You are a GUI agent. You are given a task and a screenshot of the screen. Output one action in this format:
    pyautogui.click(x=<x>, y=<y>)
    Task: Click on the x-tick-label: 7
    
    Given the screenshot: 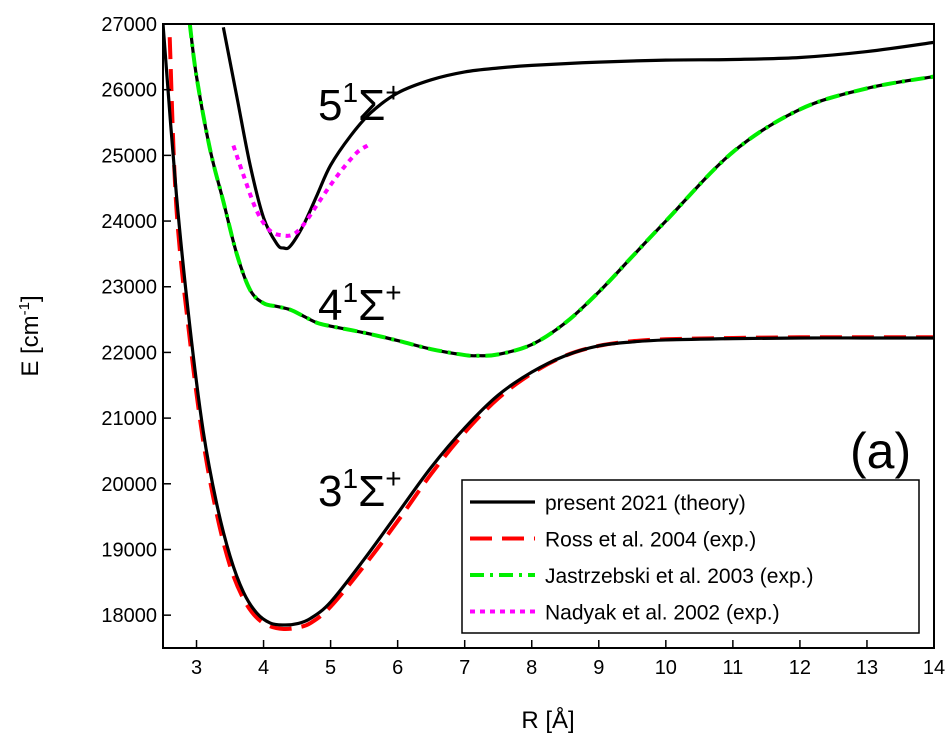 What is the action you would take?
    pyautogui.click(x=464, y=668)
    